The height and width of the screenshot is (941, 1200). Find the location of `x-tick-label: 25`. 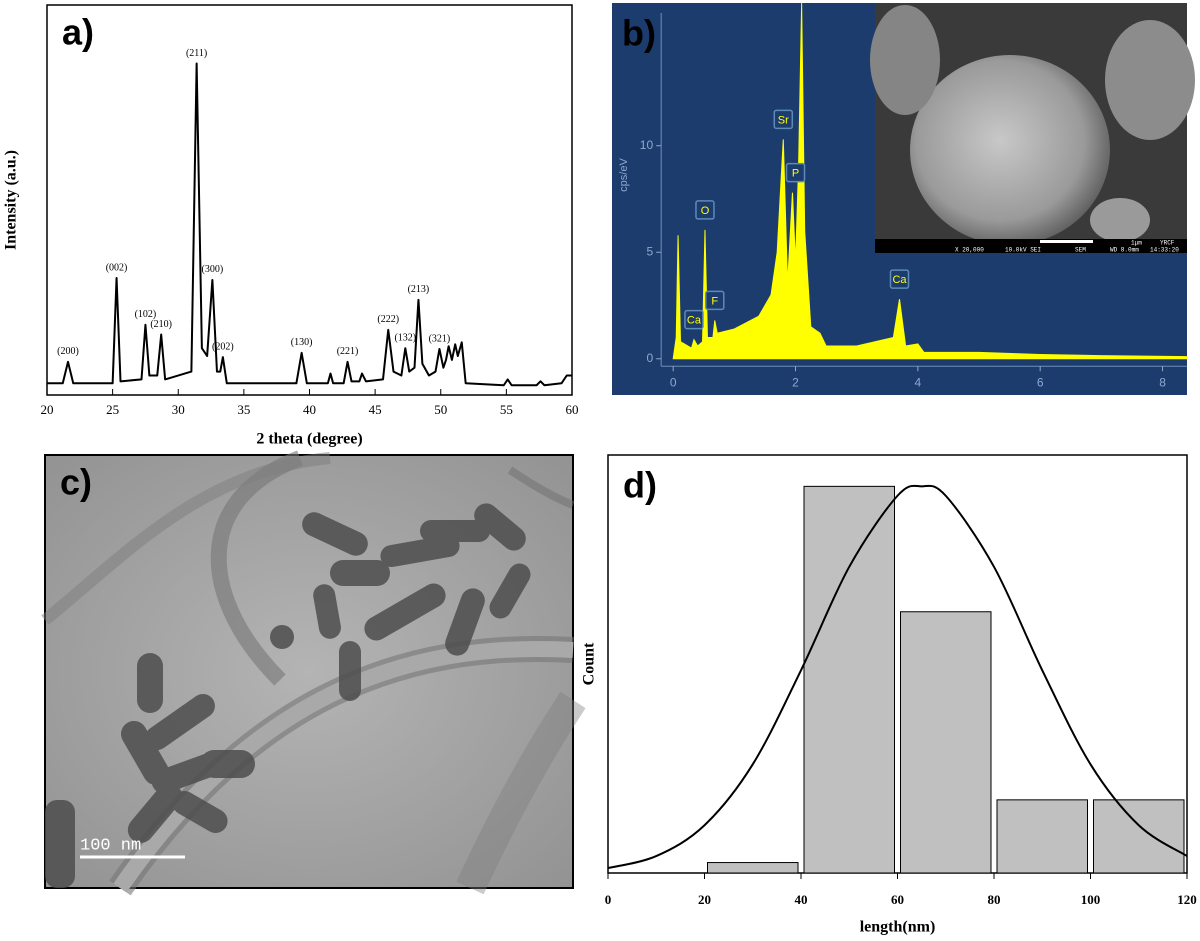

x-tick-label: 25 is located at coordinates (112, 409).